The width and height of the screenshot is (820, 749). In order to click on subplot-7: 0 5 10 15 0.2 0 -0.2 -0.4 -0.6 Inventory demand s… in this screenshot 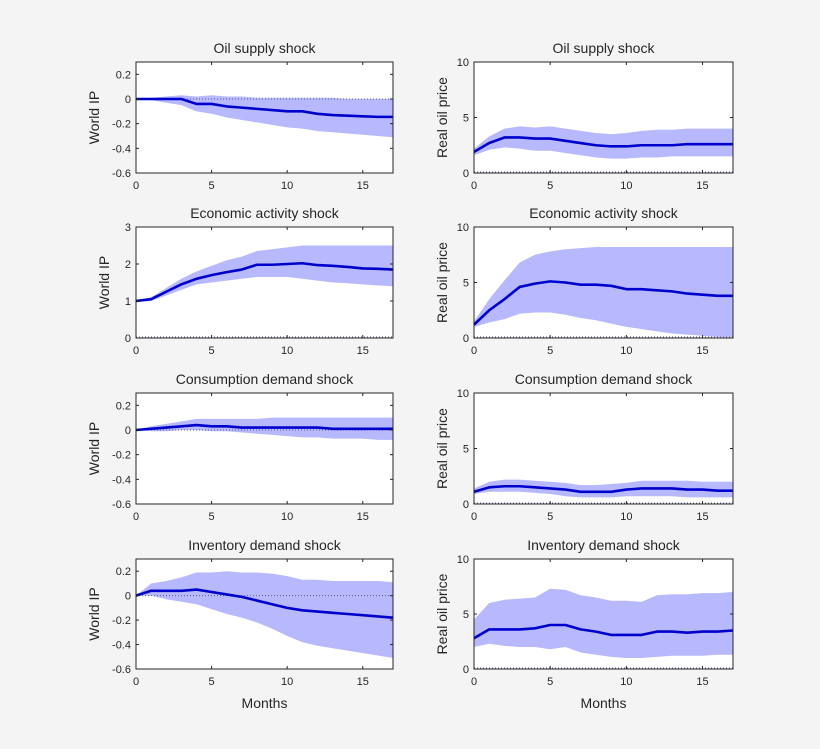, I will do `click(240, 624)`.